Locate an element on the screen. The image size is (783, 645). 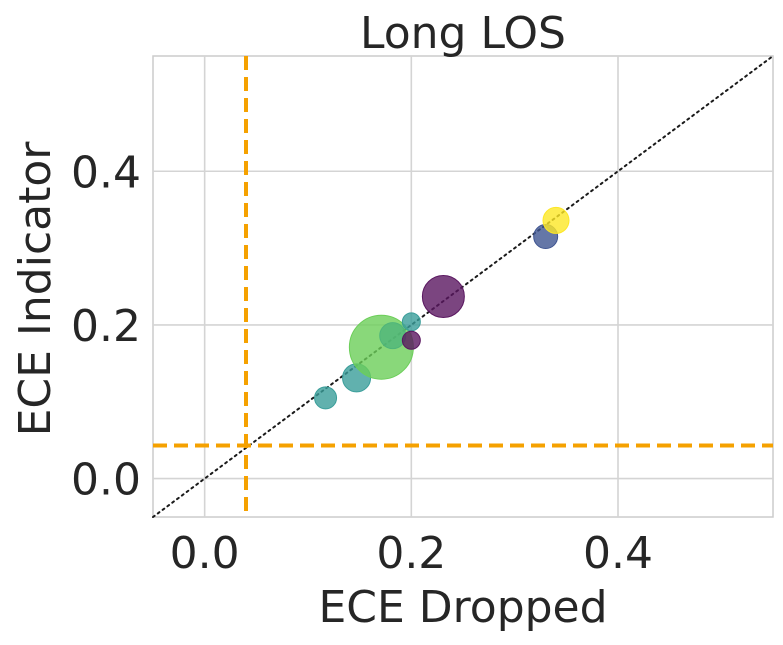
data-points is located at coordinates (442, 308).